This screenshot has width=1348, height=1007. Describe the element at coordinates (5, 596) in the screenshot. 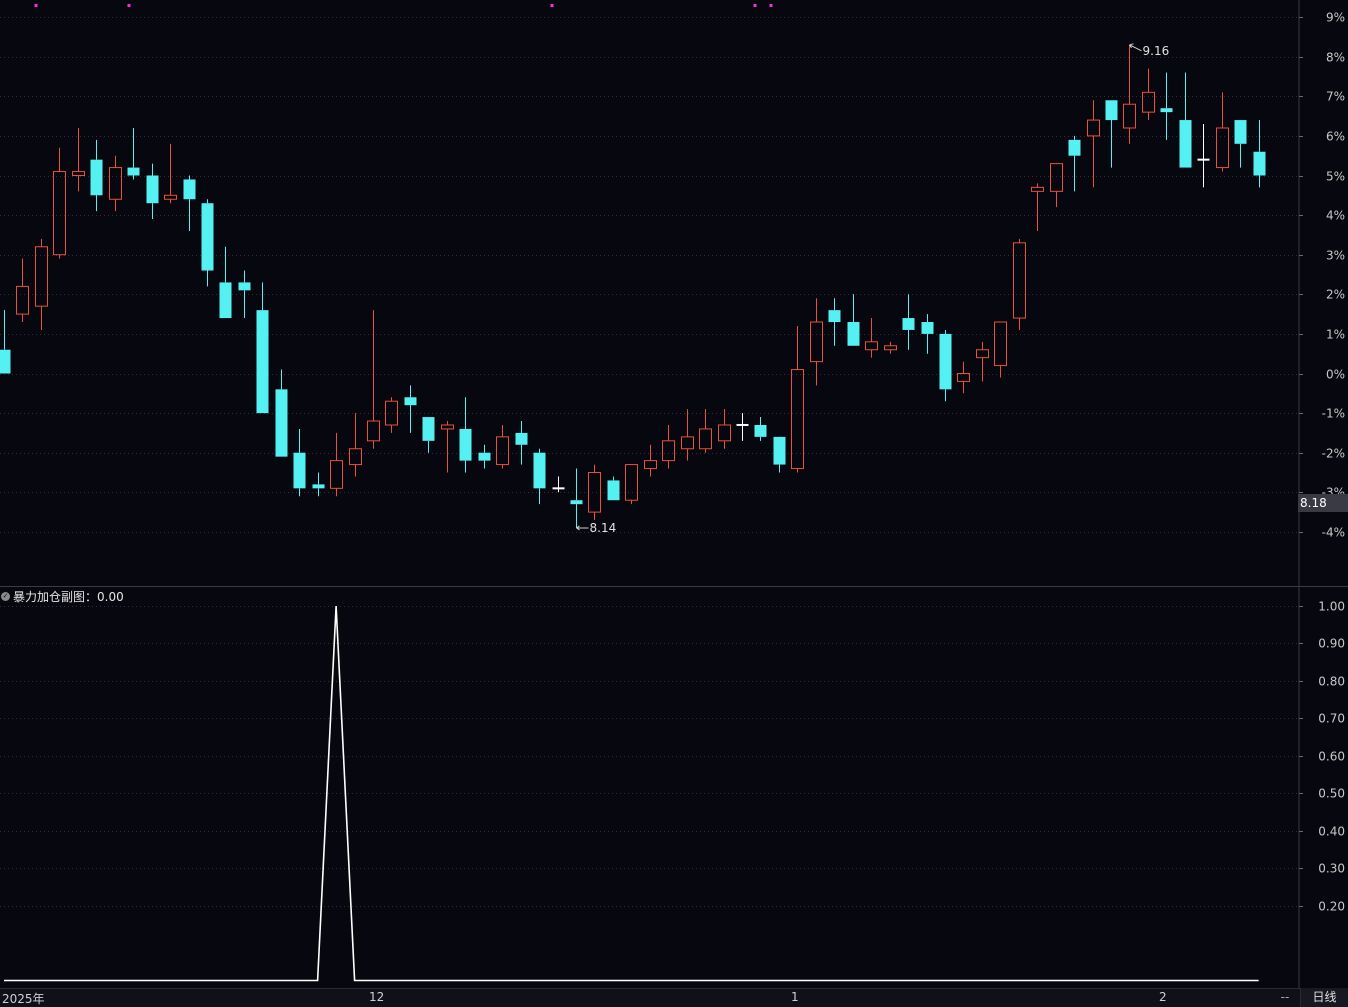

I see `indicator-toggle-icon: ✓` at that location.